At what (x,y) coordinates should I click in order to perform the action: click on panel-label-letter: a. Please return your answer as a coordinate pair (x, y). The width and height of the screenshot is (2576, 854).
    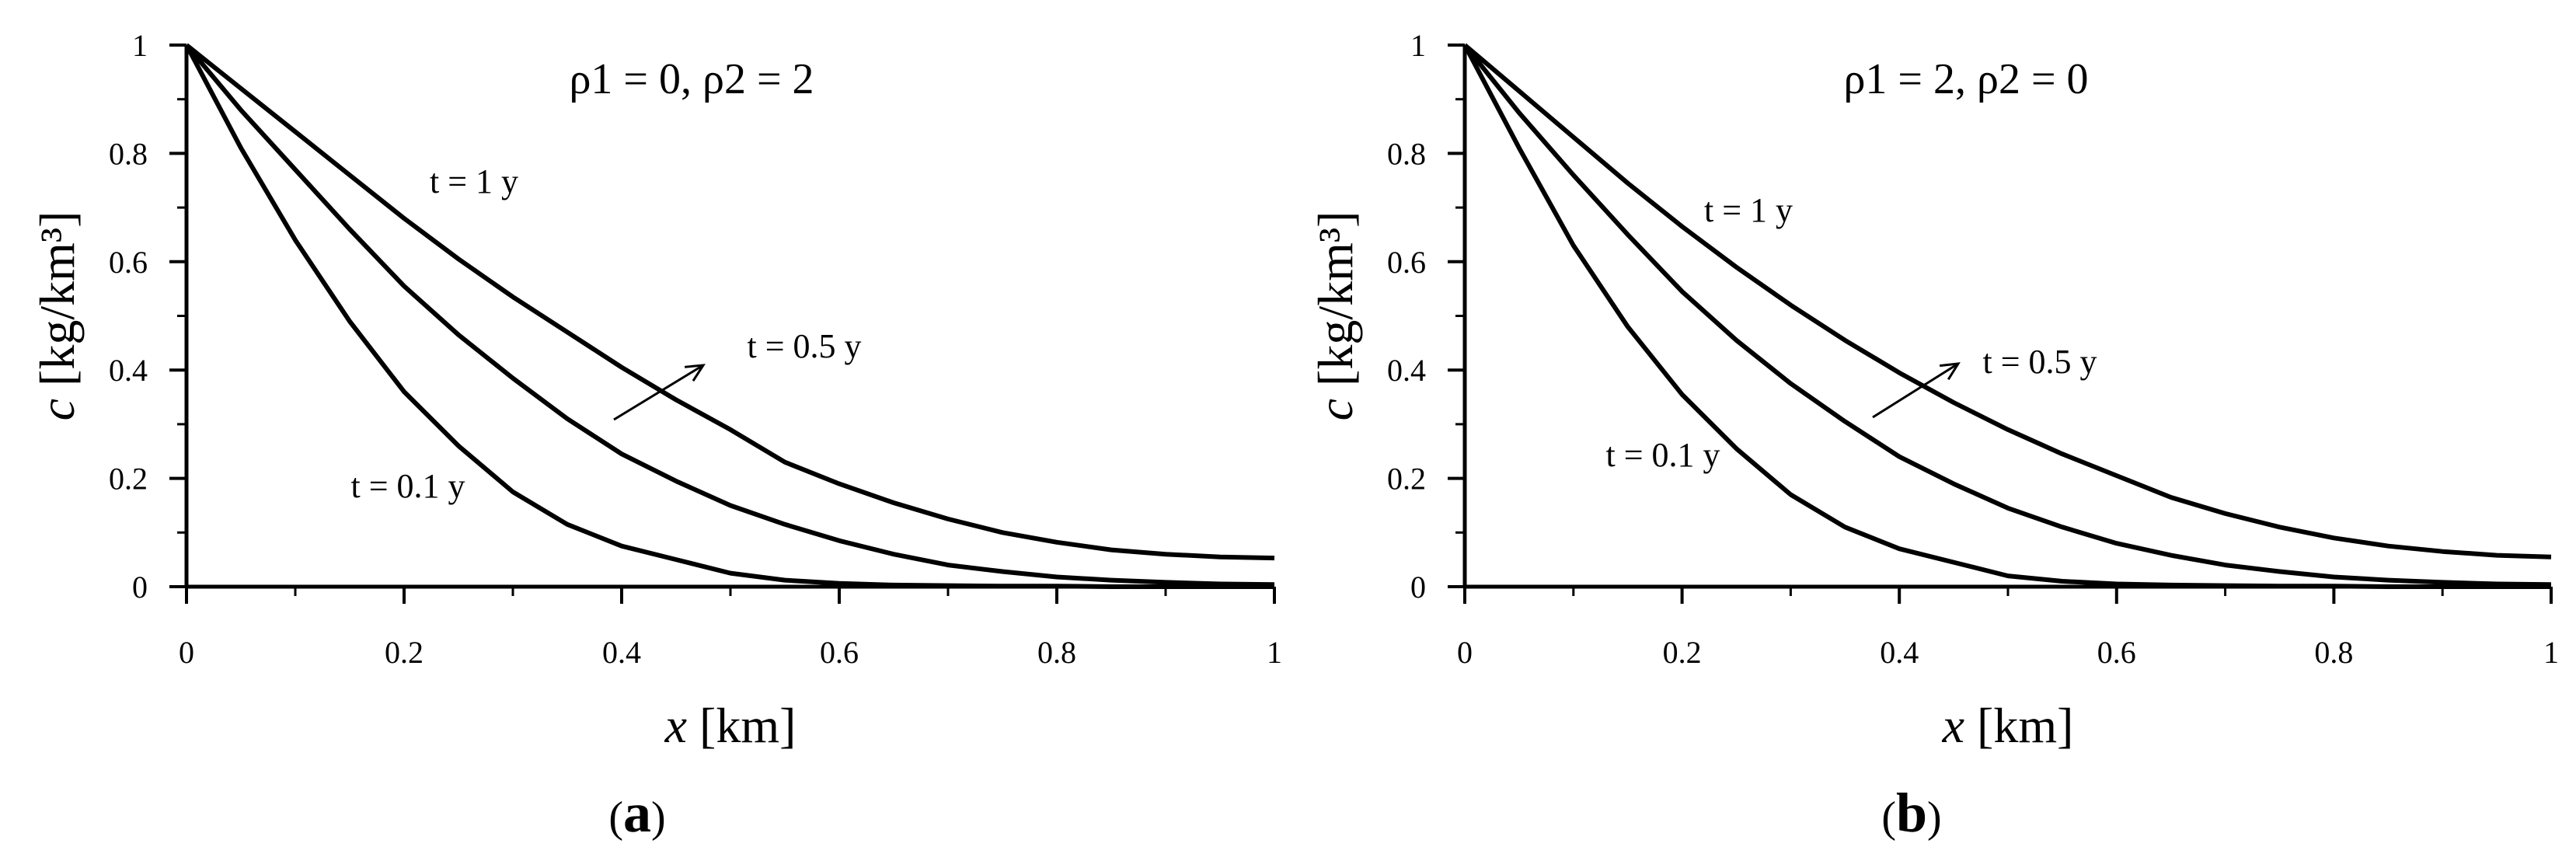
    Looking at the image, I should click on (637, 813).